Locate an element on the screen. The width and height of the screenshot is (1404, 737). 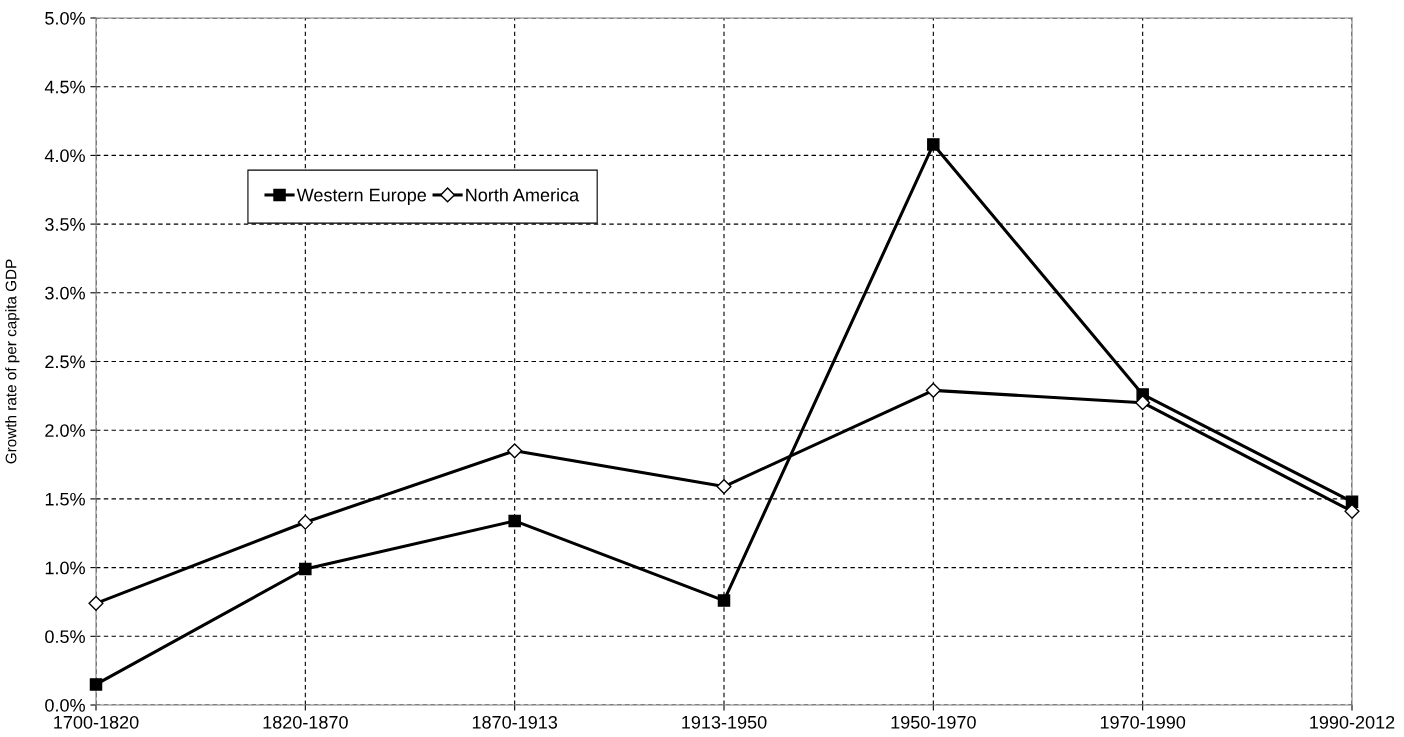
x-tick-label: 1820-1870 is located at coordinates (305, 722).